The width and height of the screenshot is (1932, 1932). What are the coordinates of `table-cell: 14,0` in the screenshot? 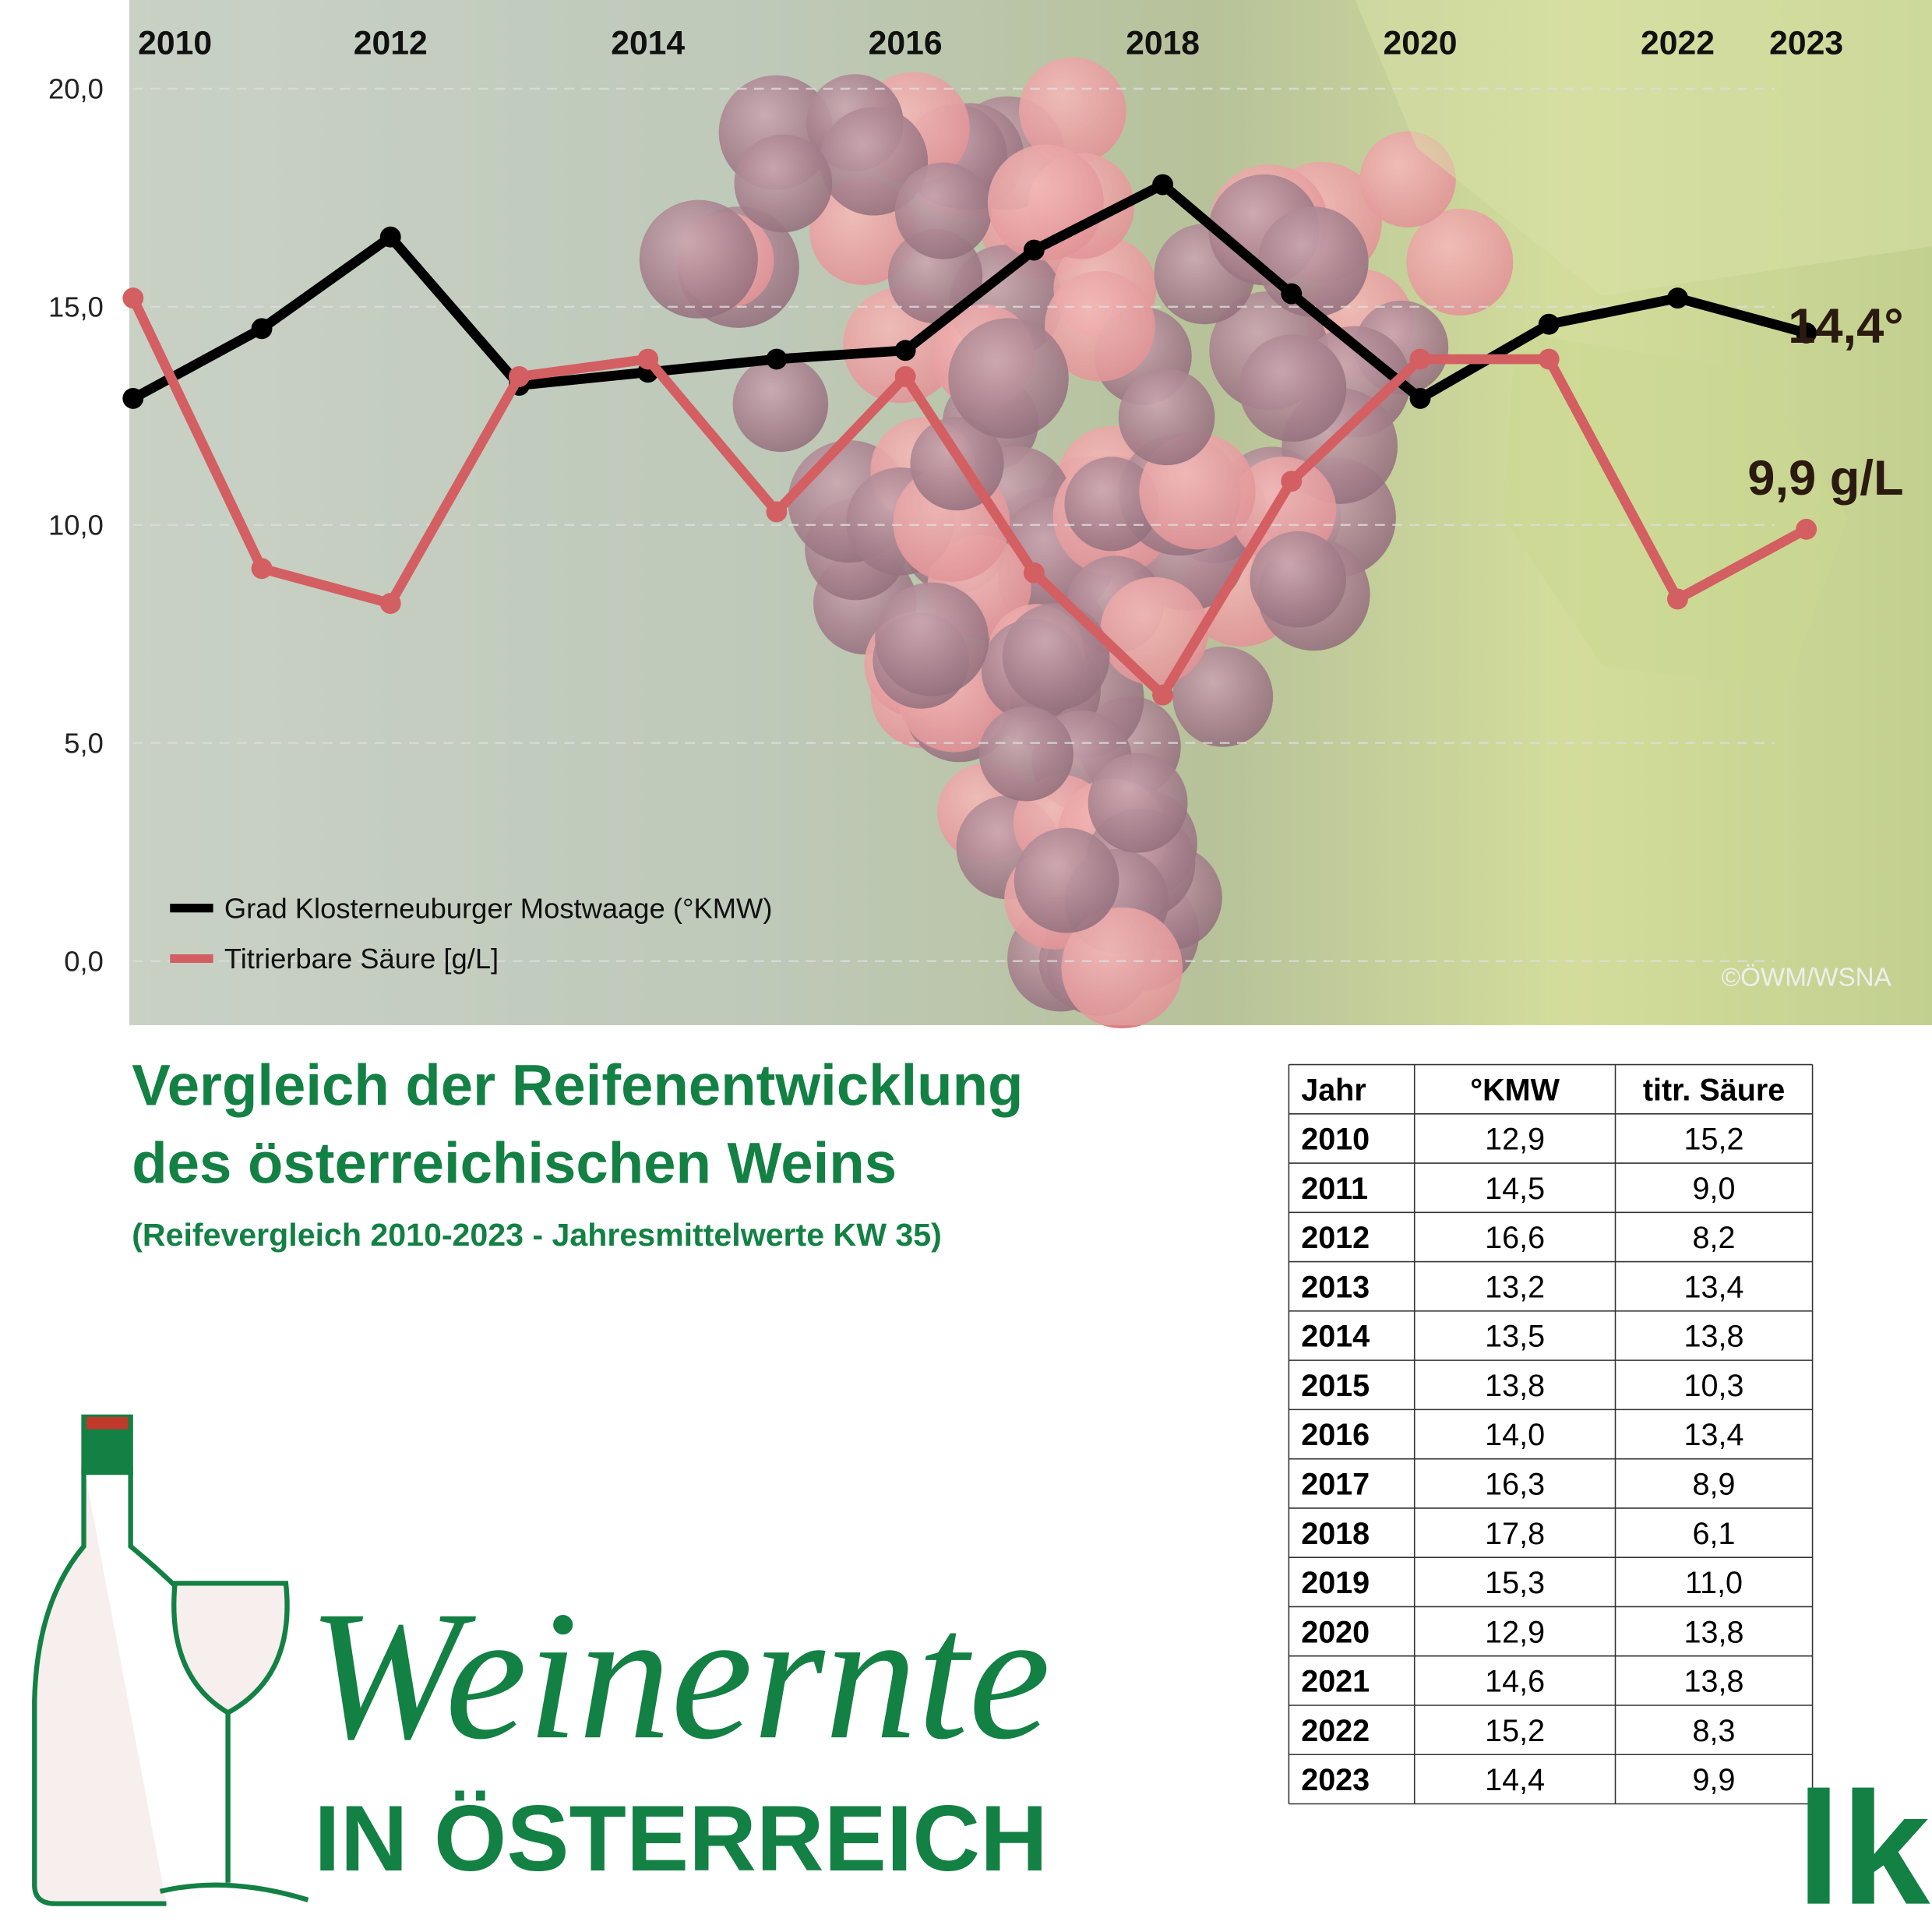 It's located at (1515, 1435).